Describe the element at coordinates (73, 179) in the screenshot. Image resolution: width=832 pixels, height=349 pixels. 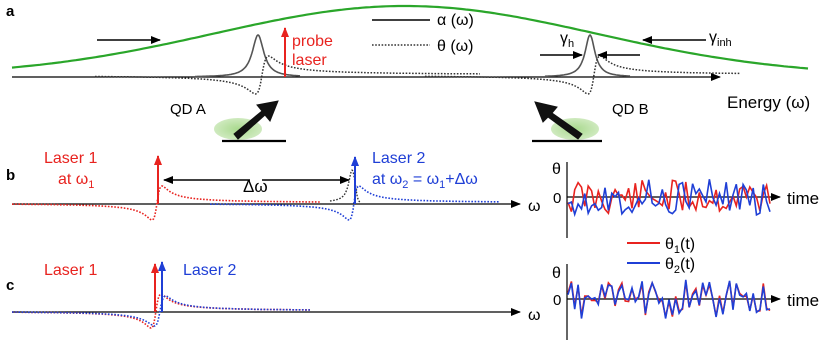
I see `laser1-at: at ω` at that location.